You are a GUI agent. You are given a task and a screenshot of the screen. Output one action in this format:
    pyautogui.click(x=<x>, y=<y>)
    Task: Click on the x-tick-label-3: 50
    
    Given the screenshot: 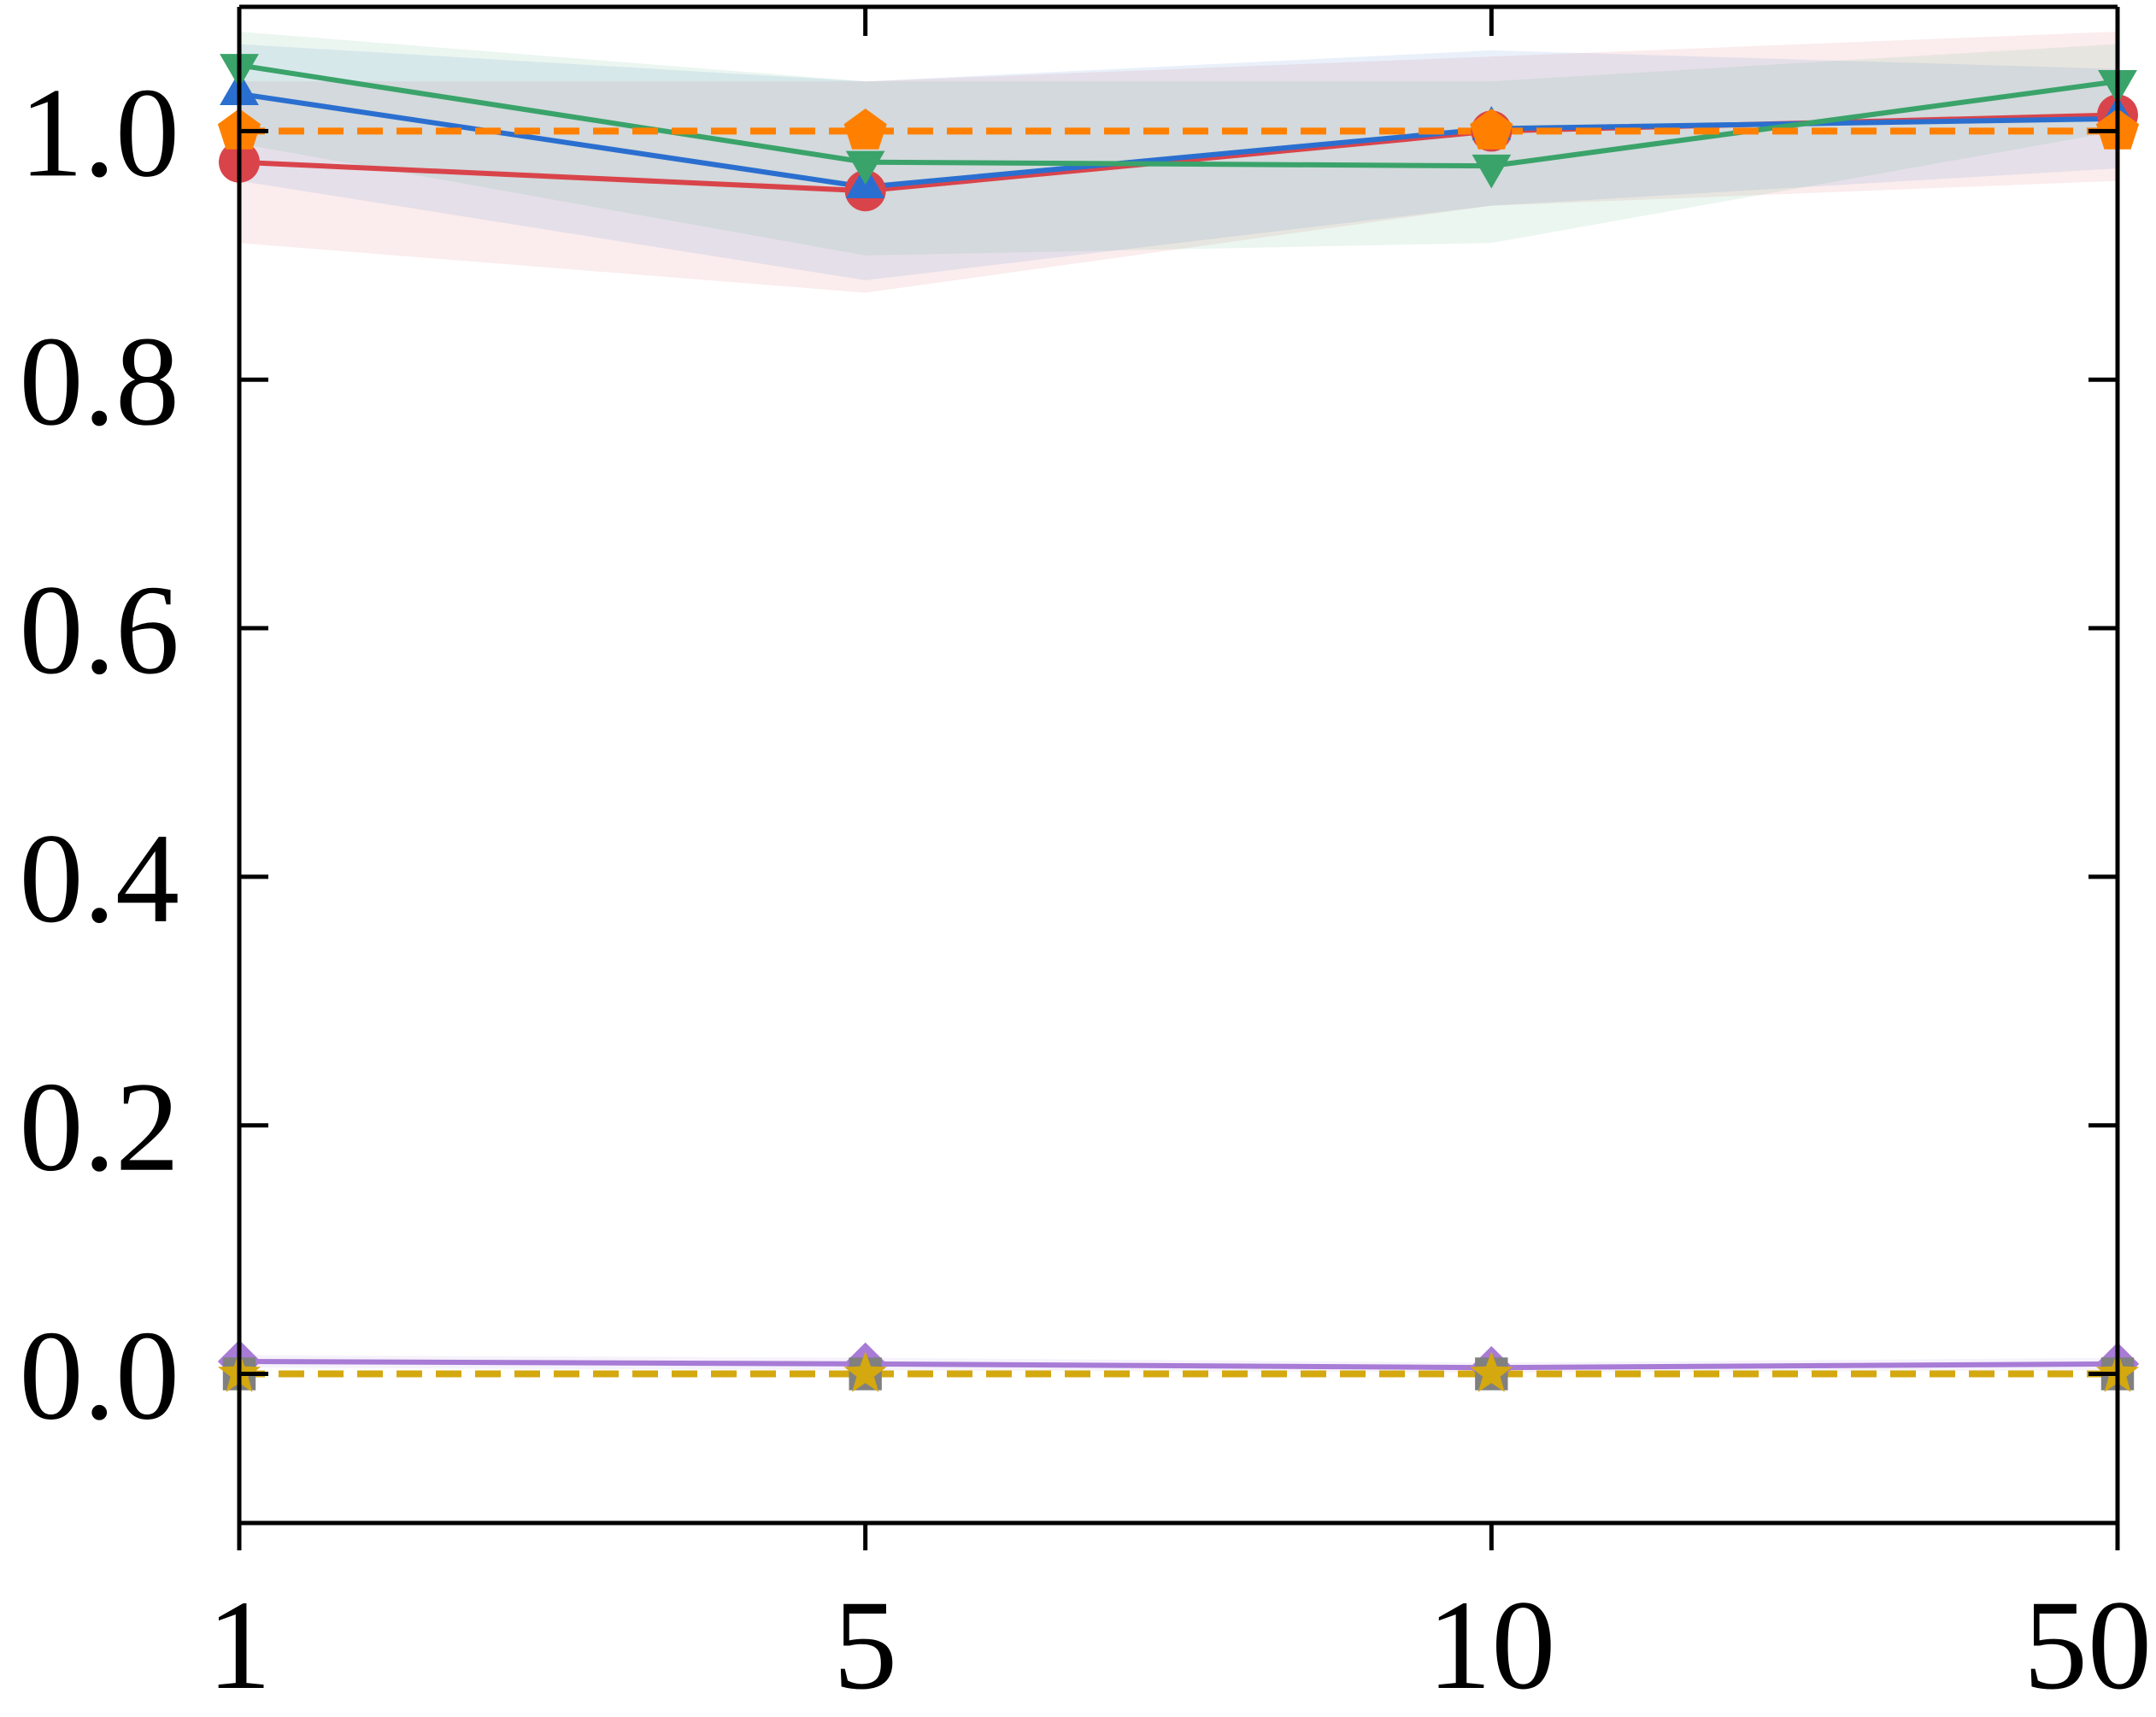 What is the action you would take?
    pyautogui.click(x=2088, y=1645)
    